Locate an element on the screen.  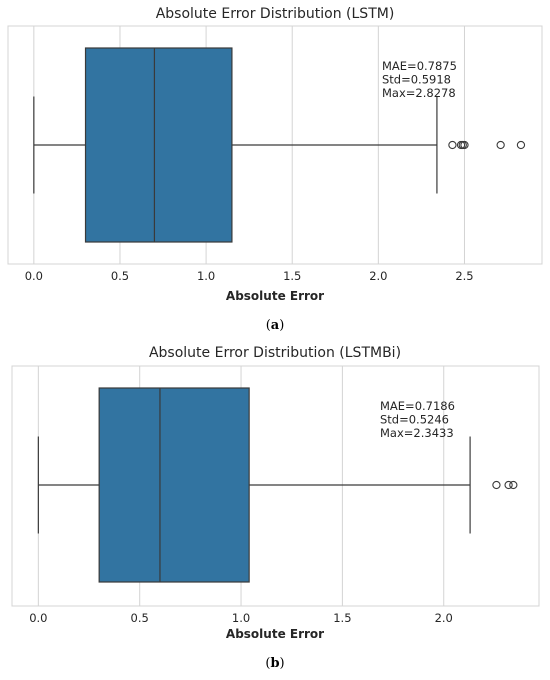
panel-caption: (a) is located at coordinates (275, 325).